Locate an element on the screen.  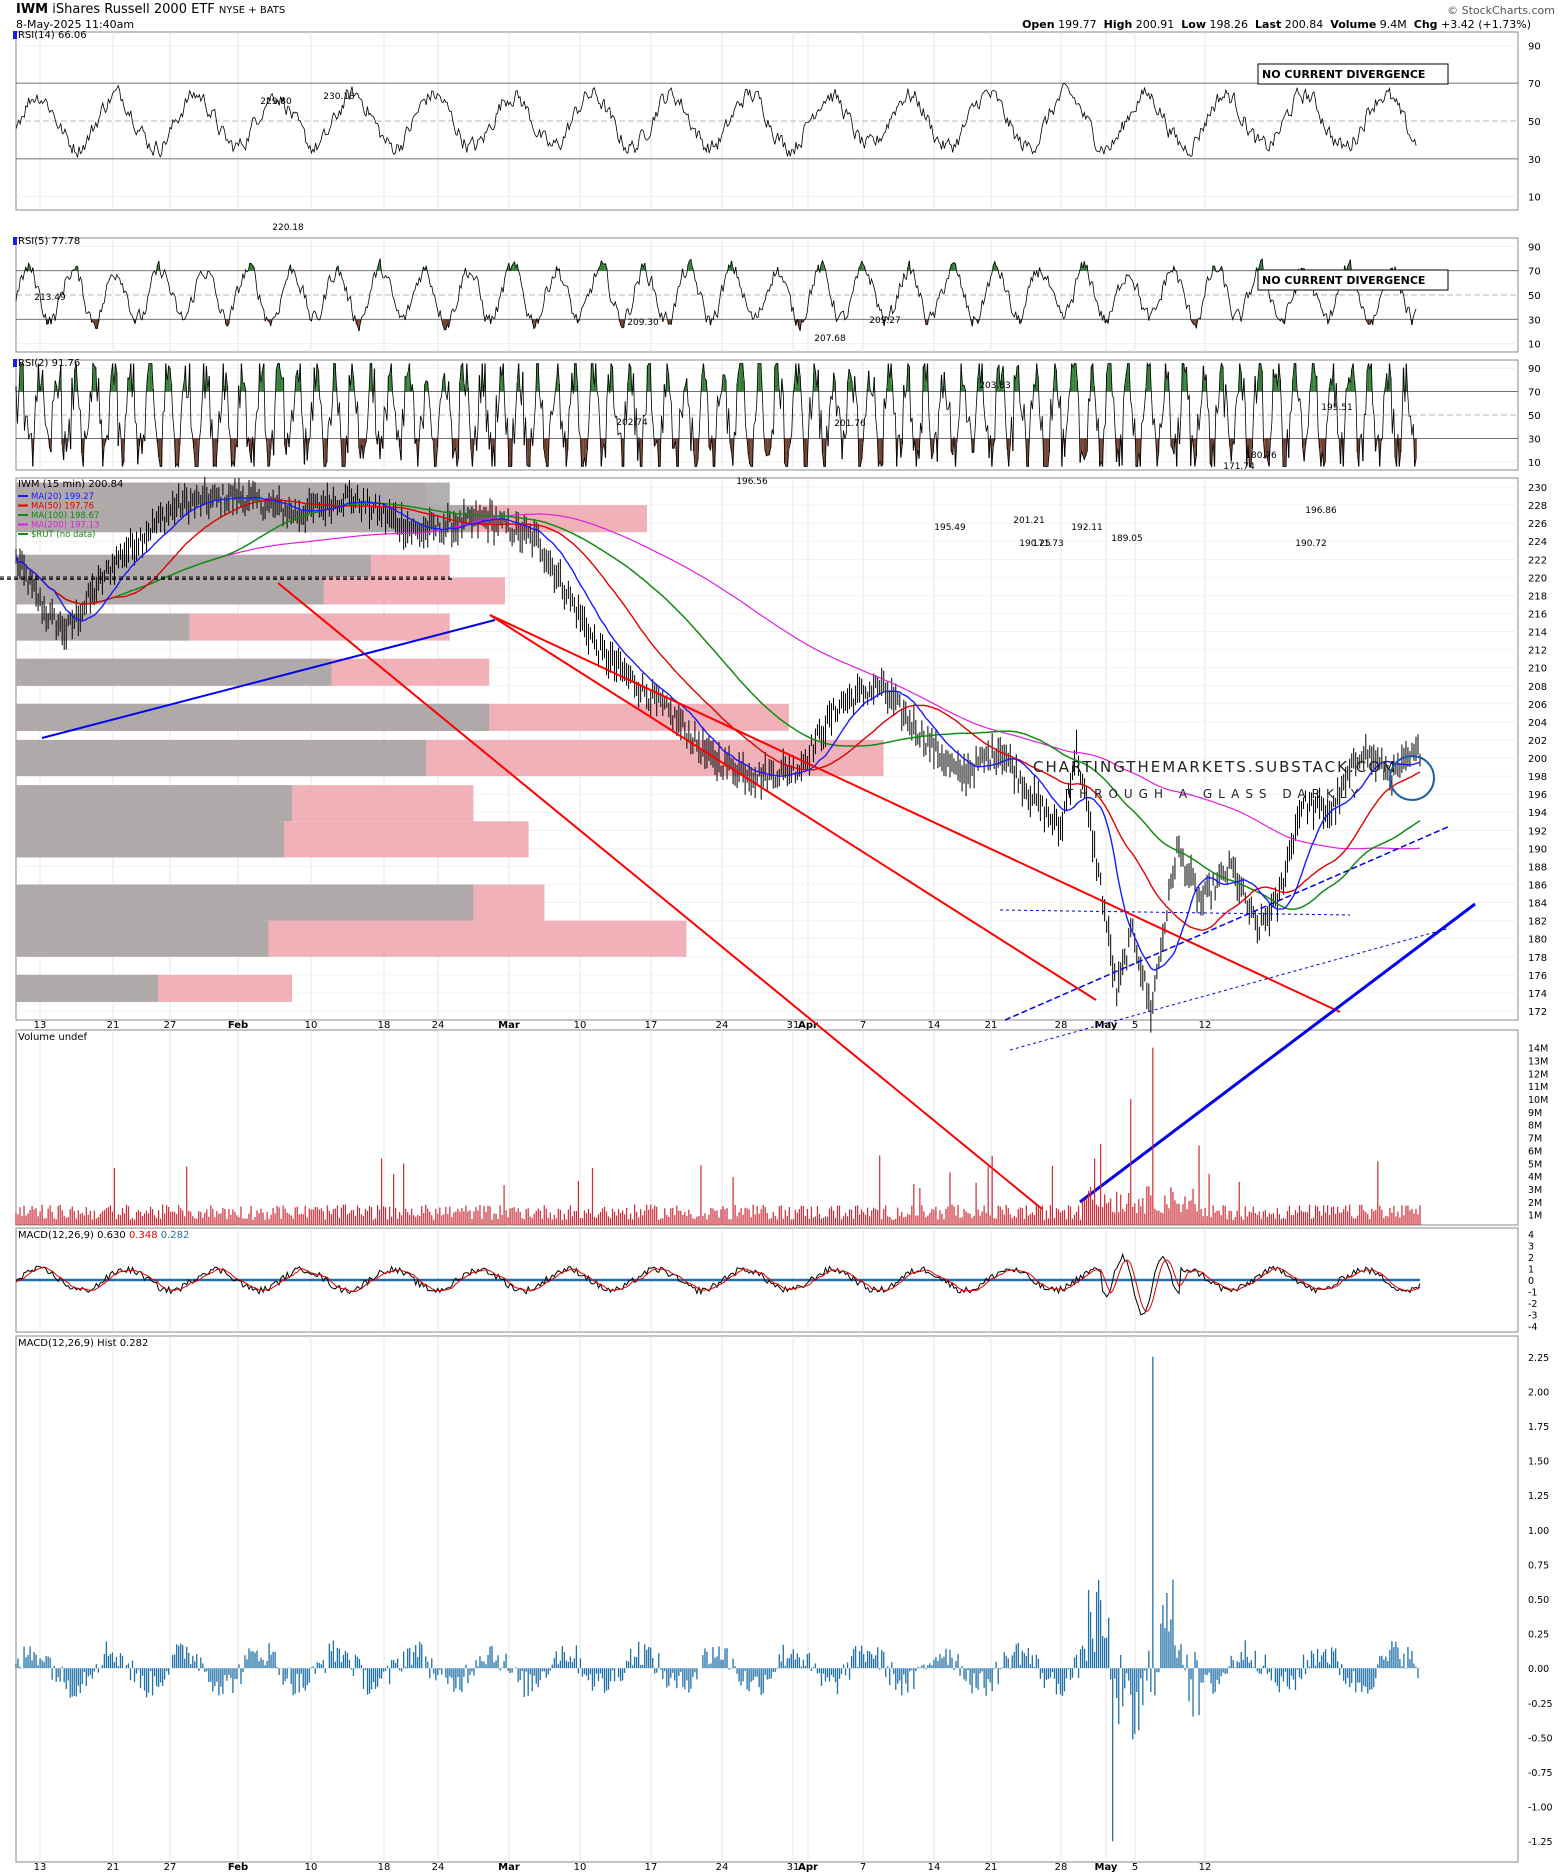
y-tick-macd: -4 is located at coordinates (1532, 1327).